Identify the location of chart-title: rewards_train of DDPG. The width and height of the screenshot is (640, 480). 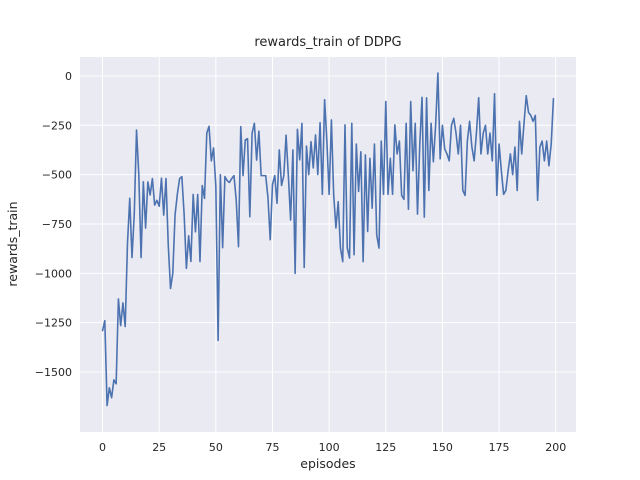
(327, 42).